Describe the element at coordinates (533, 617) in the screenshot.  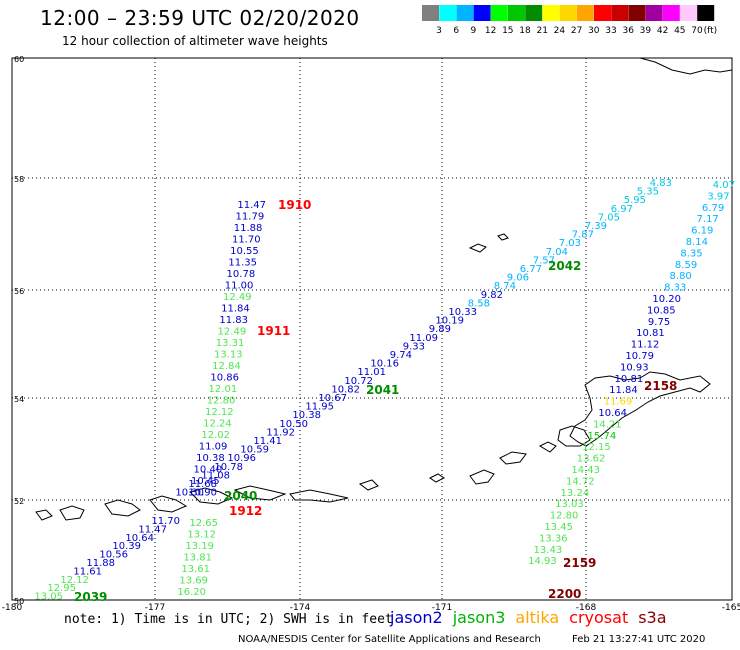
I see `mission-legend: jason2 jason3 altika cryosat s3a` at that location.